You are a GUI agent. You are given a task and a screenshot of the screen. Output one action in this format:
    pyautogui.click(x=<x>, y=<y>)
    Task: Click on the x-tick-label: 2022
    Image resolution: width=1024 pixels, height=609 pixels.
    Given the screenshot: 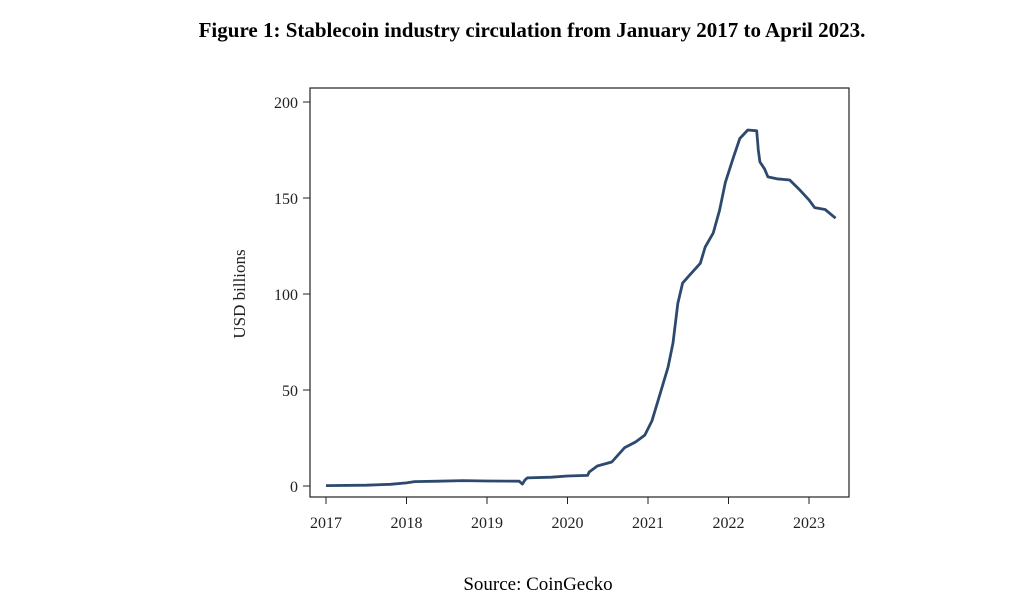 What is the action you would take?
    pyautogui.click(x=729, y=523)
    